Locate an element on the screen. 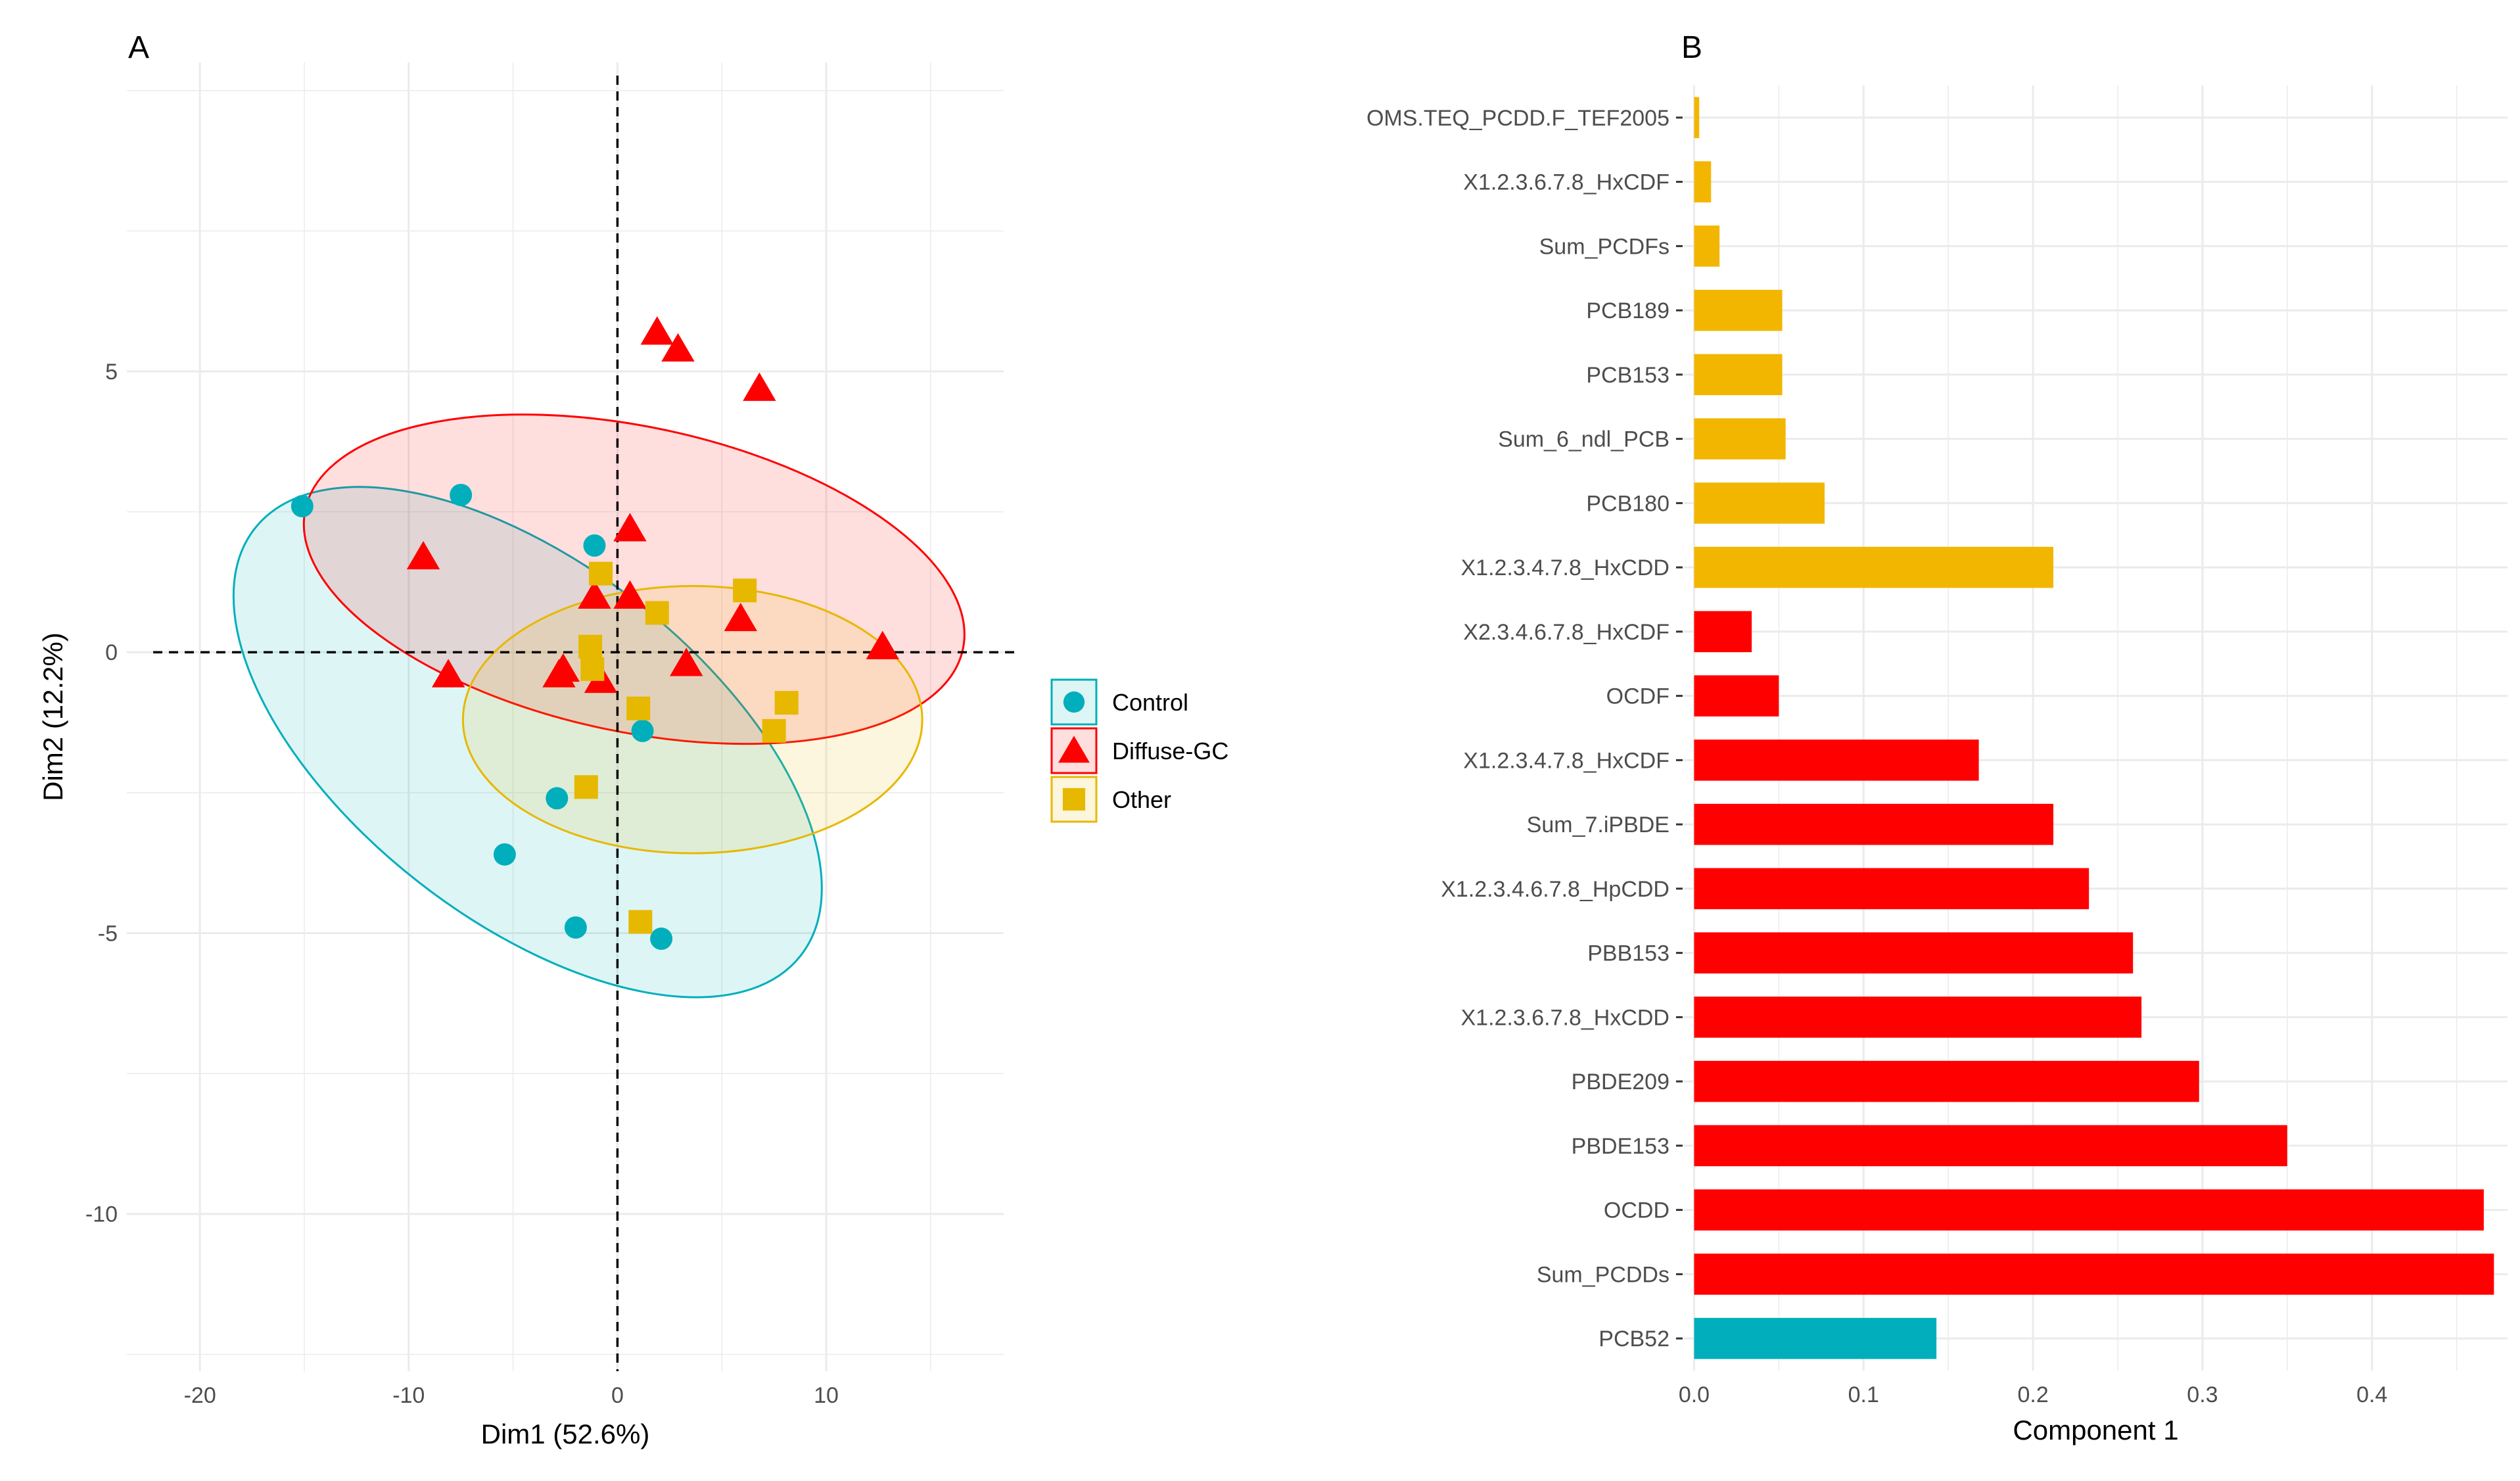 This screenshot has width=2520, height=1481. y-tick-label: PCB153 is located at coordinates (1628, 376).